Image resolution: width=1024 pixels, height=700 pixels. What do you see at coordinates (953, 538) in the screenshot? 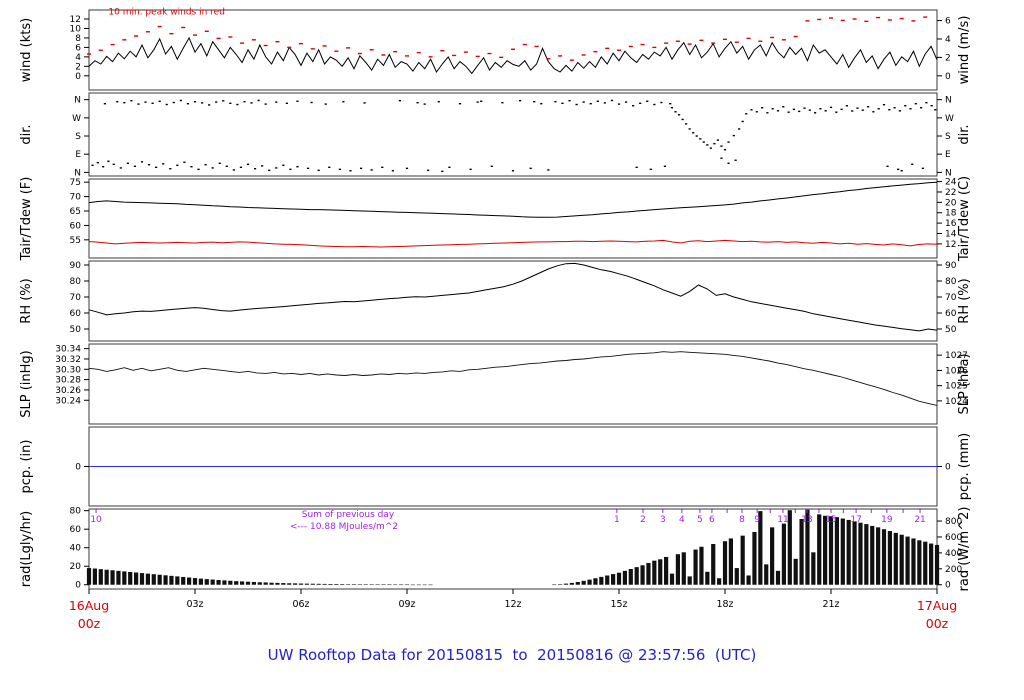
I see `tick-label-right: 600` at bounding box center [953, 538].